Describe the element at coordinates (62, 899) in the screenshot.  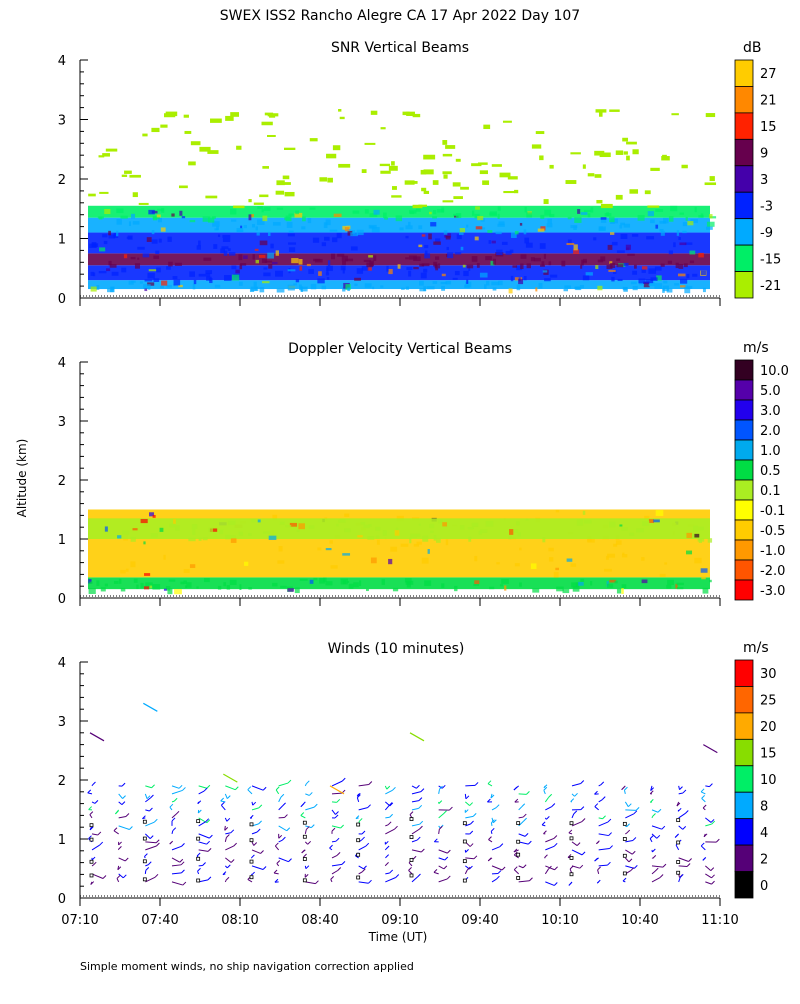
I see `y-tick-label: 0` at that location.